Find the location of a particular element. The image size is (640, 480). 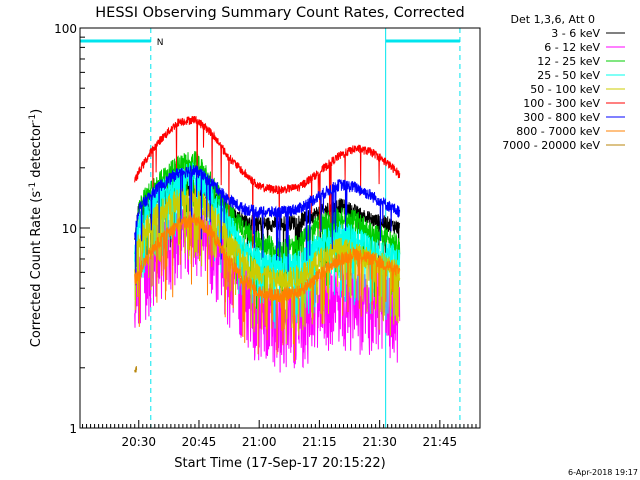

x-tick-label: 21:30 is located at coordinates (379, 442).